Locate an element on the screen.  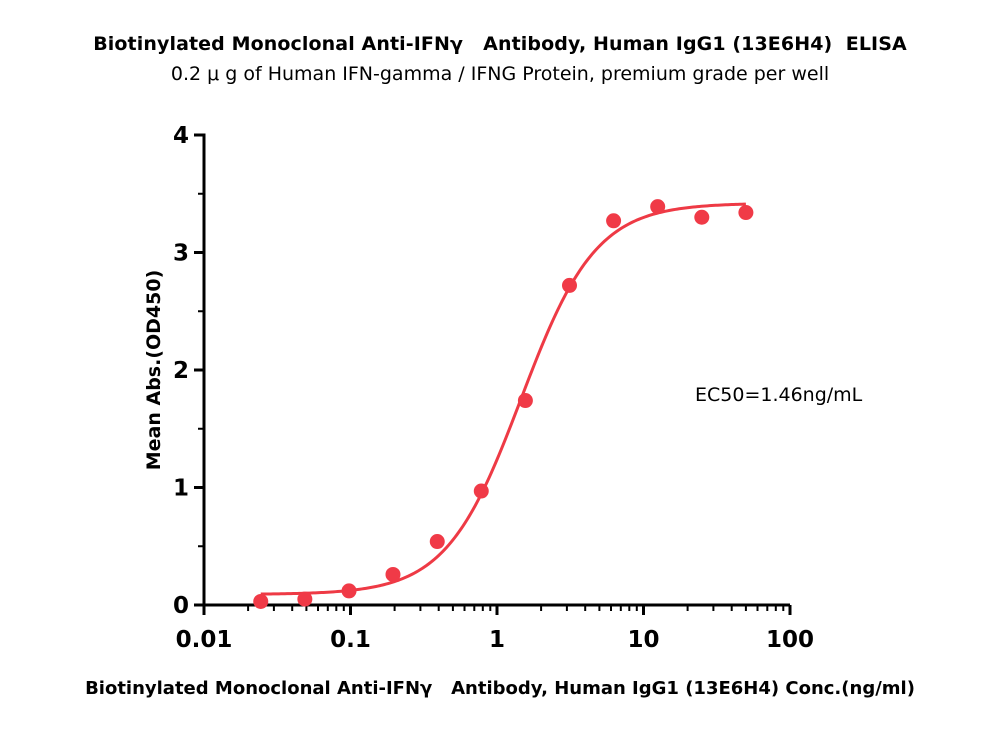
x-tick-label: 0.1 is located at coordinates (350, 640).